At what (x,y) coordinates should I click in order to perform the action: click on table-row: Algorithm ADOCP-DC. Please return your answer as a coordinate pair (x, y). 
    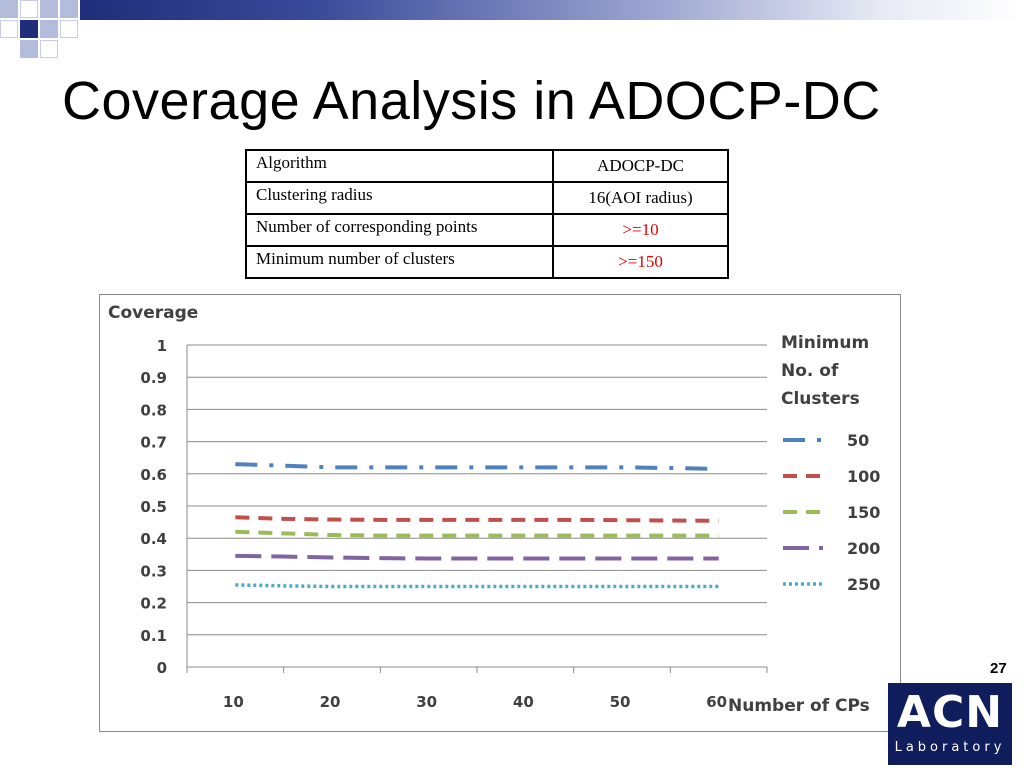
    Looking at the image, I should click on (487, 166).